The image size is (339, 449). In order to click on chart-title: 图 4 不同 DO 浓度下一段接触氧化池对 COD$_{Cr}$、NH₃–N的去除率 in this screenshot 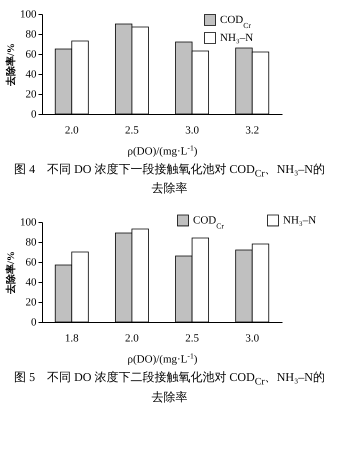, I will do `click(169, 179)`.